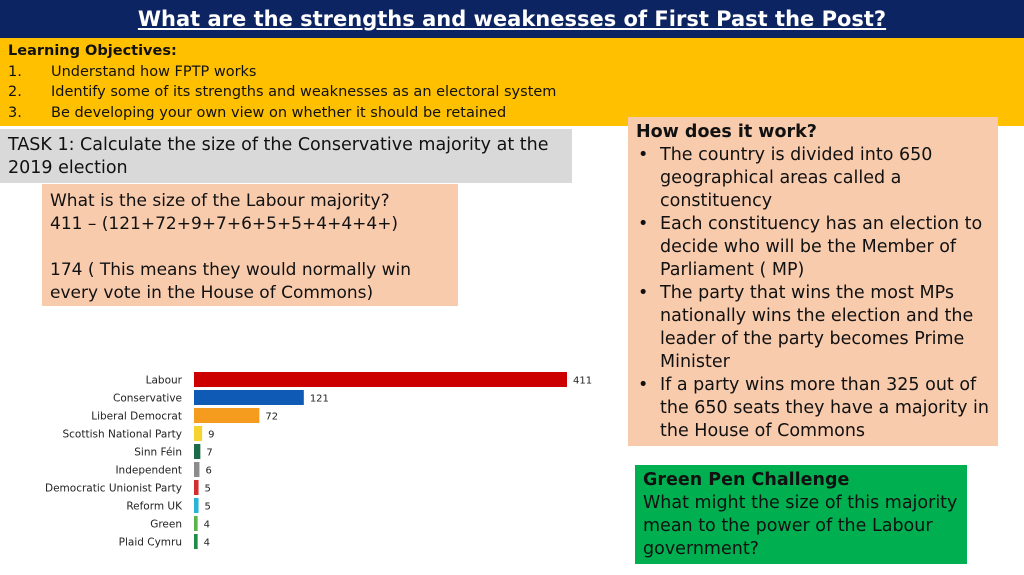  Describe the element at coordinates (271, 417) in the screenshot. I see `value-label: 72` at that location.